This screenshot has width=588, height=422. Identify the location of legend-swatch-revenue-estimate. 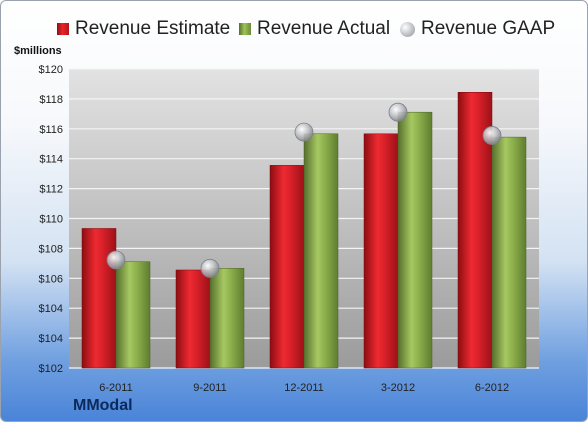
(63, 29).